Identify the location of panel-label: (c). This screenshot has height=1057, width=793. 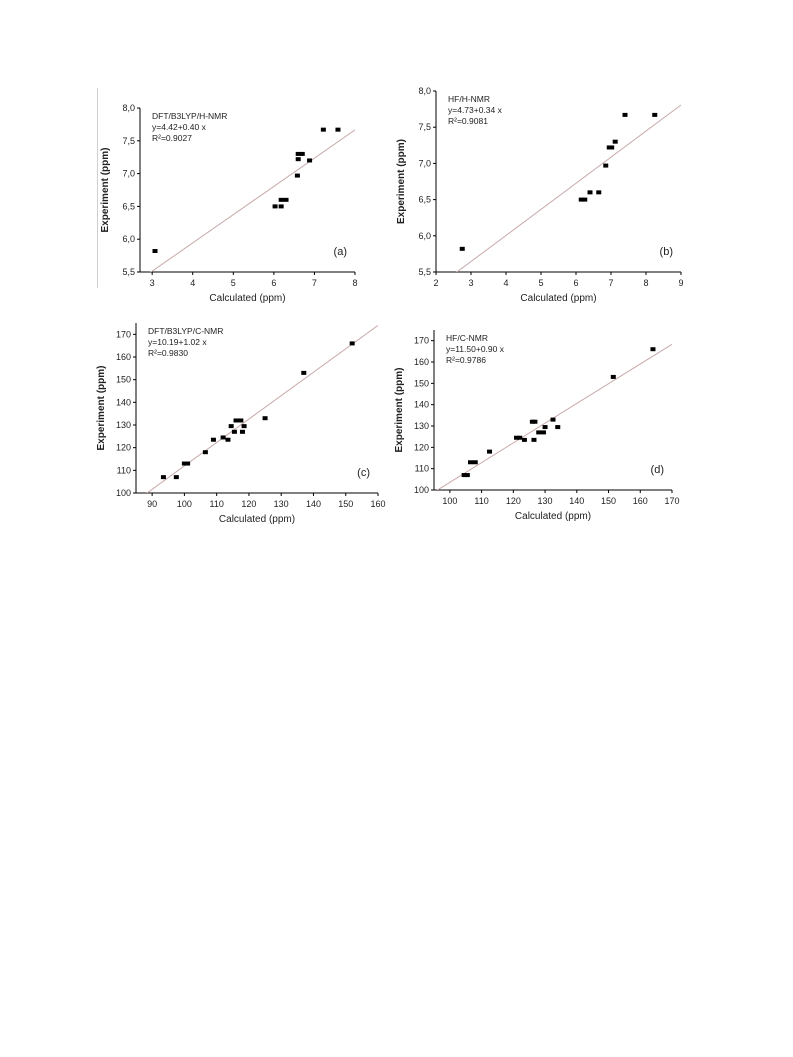
(363, 473).